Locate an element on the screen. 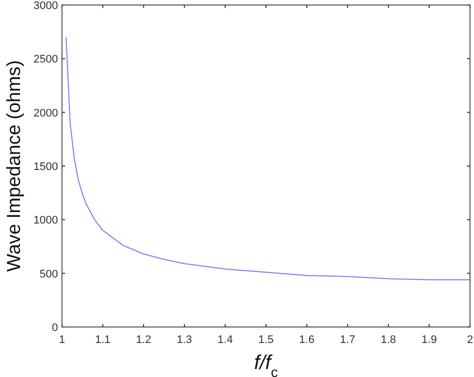  x-tick-label: 2 is located at coordinates (470, 340).